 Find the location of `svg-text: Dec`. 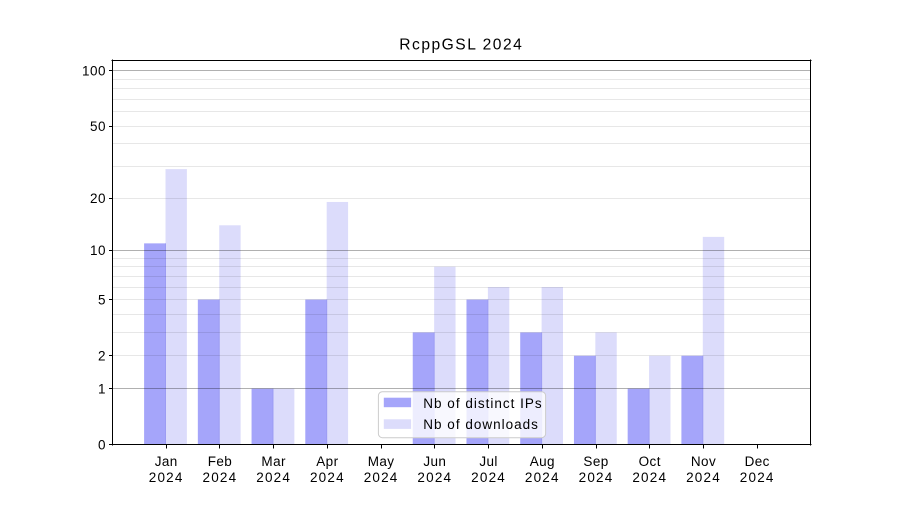

svg-text: Dec is located at coordinates (757, 461).